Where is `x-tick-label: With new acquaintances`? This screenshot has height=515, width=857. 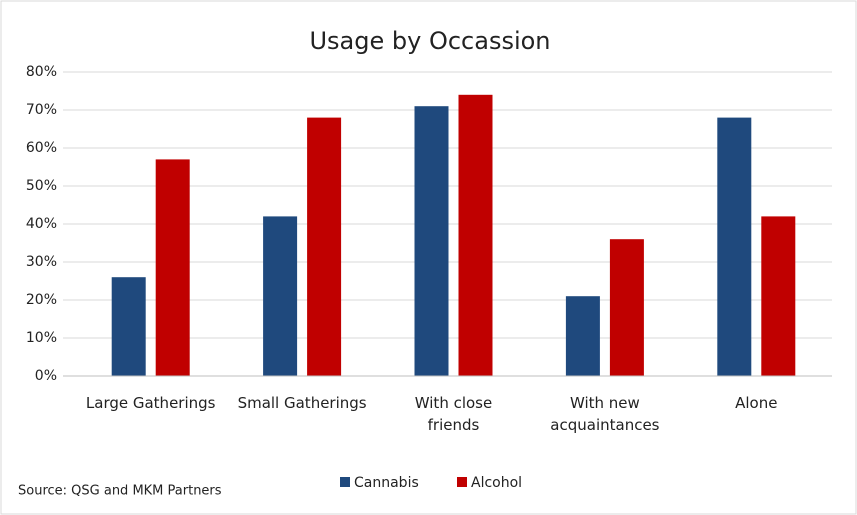 x-tick-label: With new acquaintances is located at coordinates (605, 414).